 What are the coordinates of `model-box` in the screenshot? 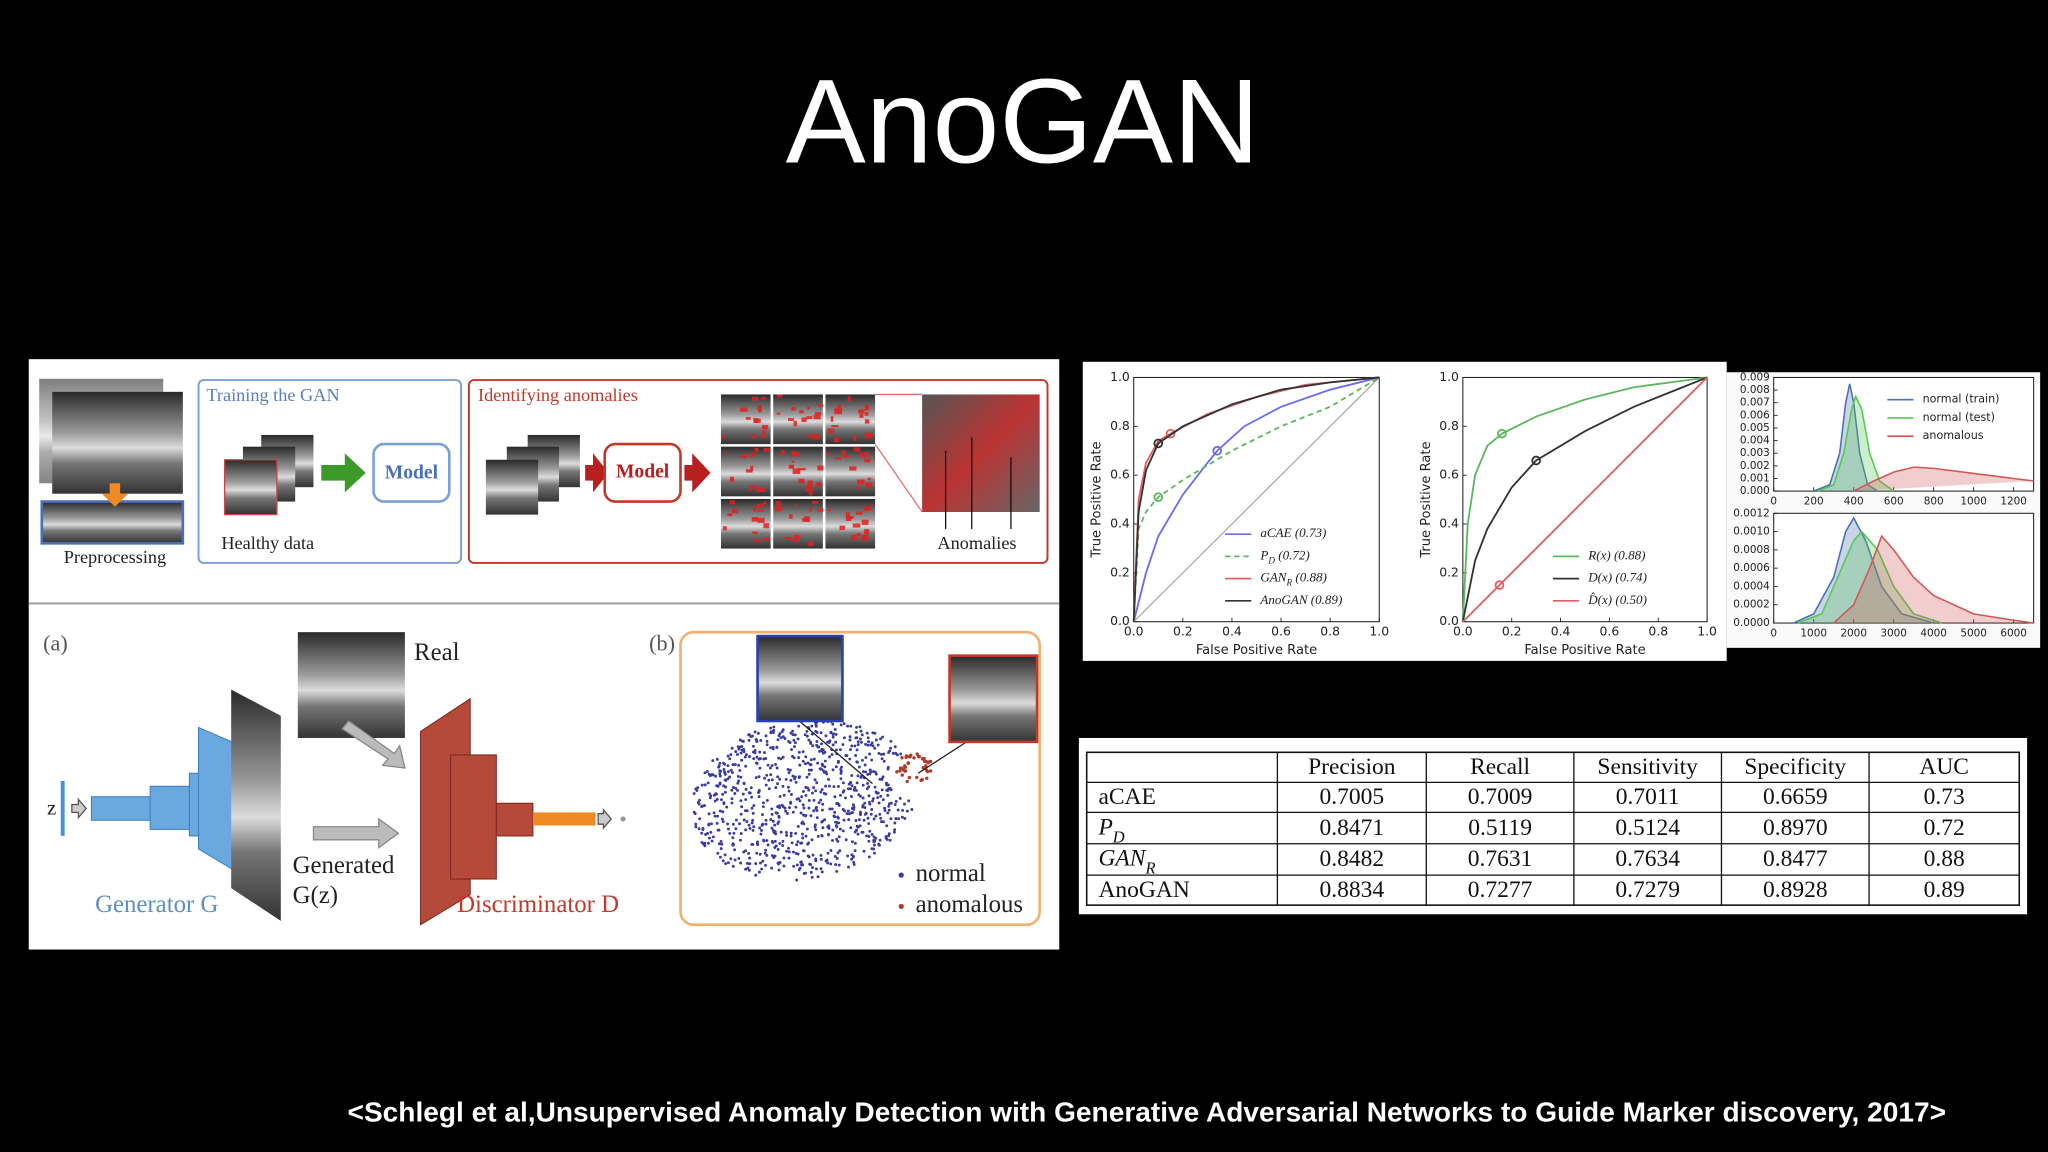 It's located at (411, 472).